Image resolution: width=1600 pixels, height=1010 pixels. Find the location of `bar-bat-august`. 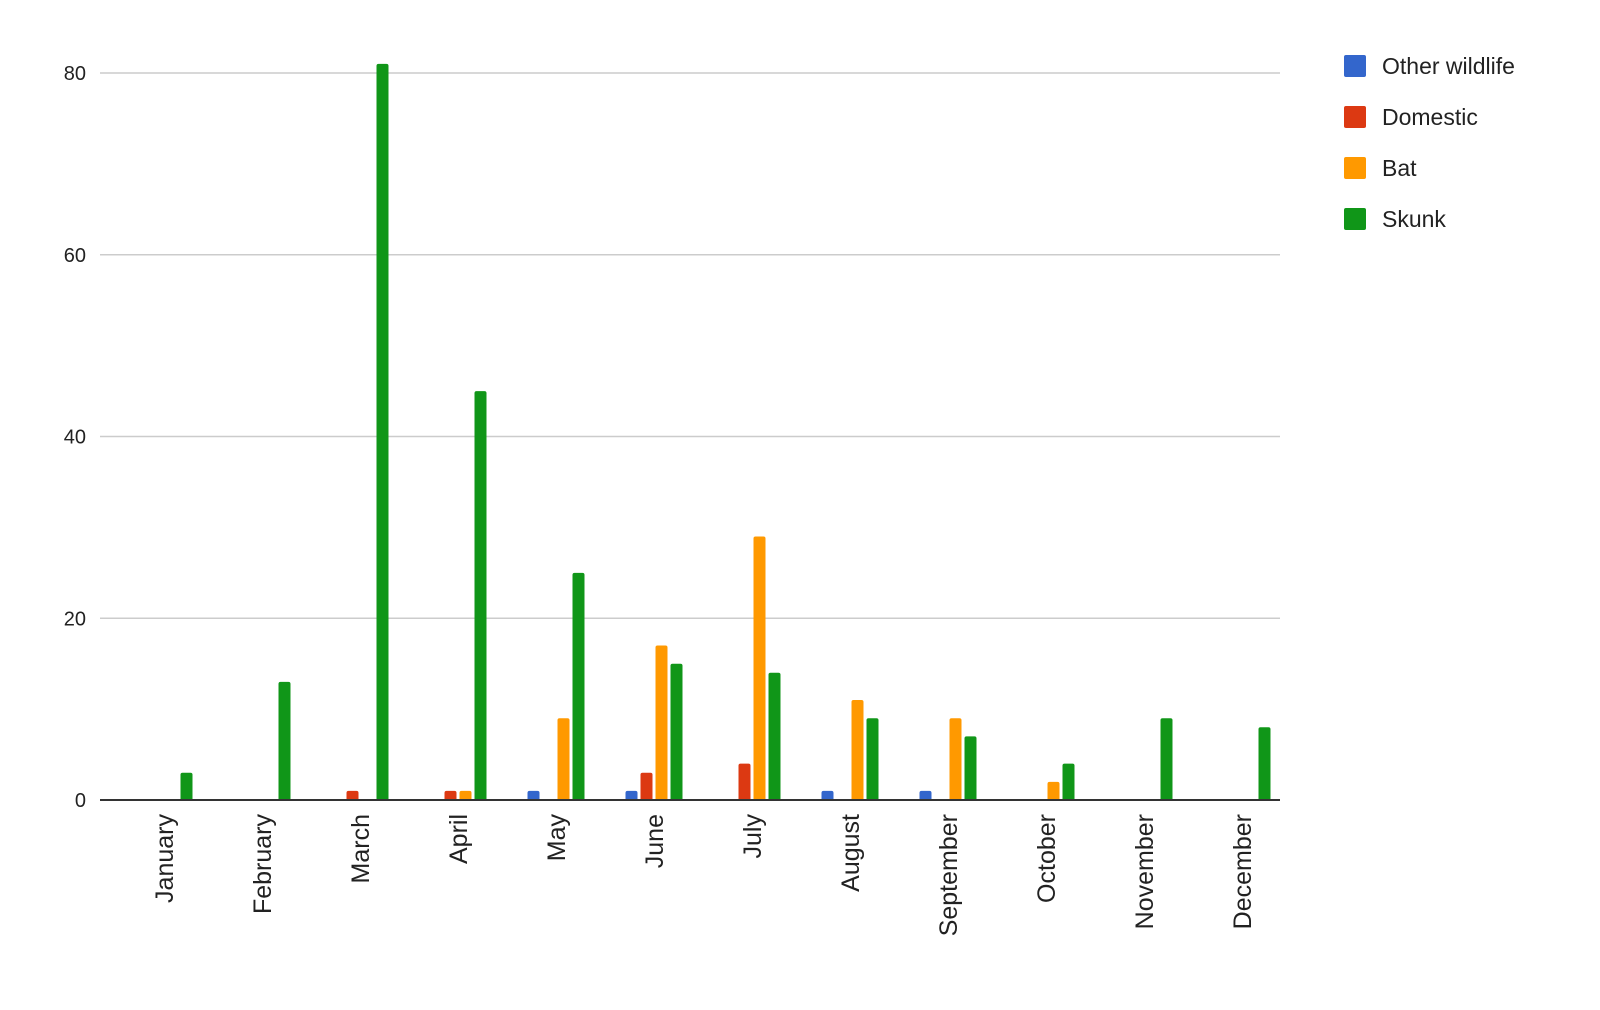

bar-bat-august is located at coordinates (857, 750).